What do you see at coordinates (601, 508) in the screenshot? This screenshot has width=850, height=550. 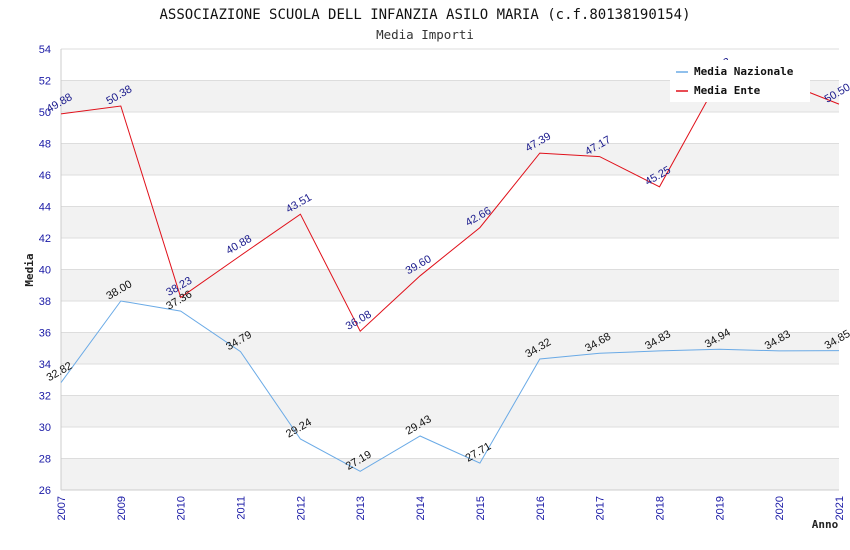 I see `x-tick-label: 2017` at bounding box center [601, 508].